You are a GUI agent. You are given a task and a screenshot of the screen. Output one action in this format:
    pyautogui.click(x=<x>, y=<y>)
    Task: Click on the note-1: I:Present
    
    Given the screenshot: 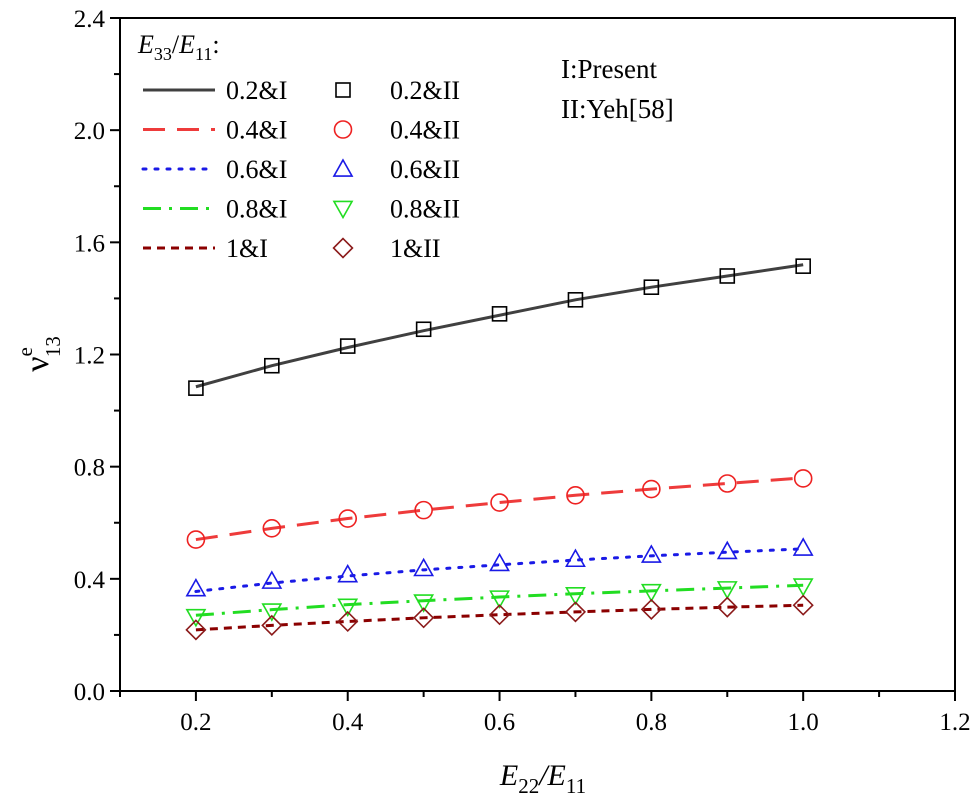 What is the action you would take?
    pyautogui.click(x=609, y=69)
    